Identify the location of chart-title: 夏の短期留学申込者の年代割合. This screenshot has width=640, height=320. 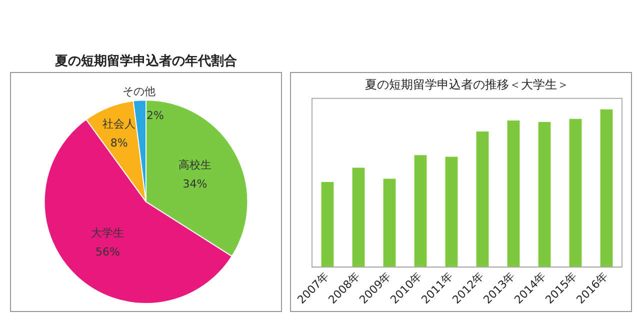
(145, 61).